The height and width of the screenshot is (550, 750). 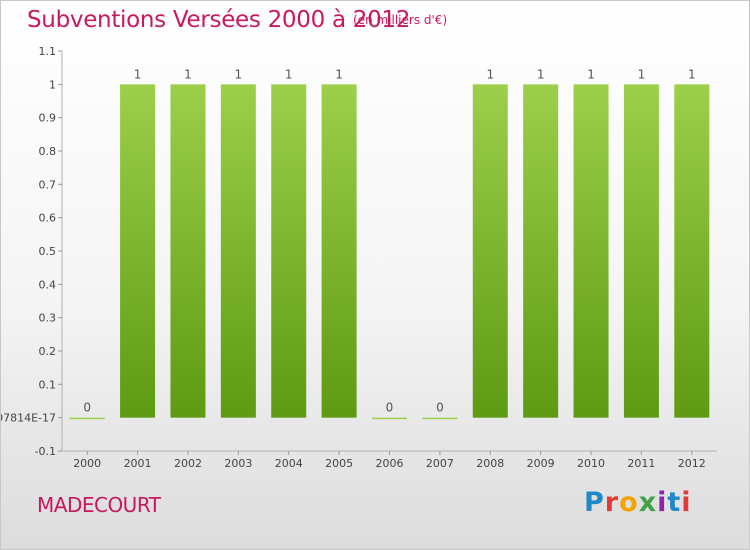 I want to click on proxiti-logo: Proxiti, so click(x=638, y=502).